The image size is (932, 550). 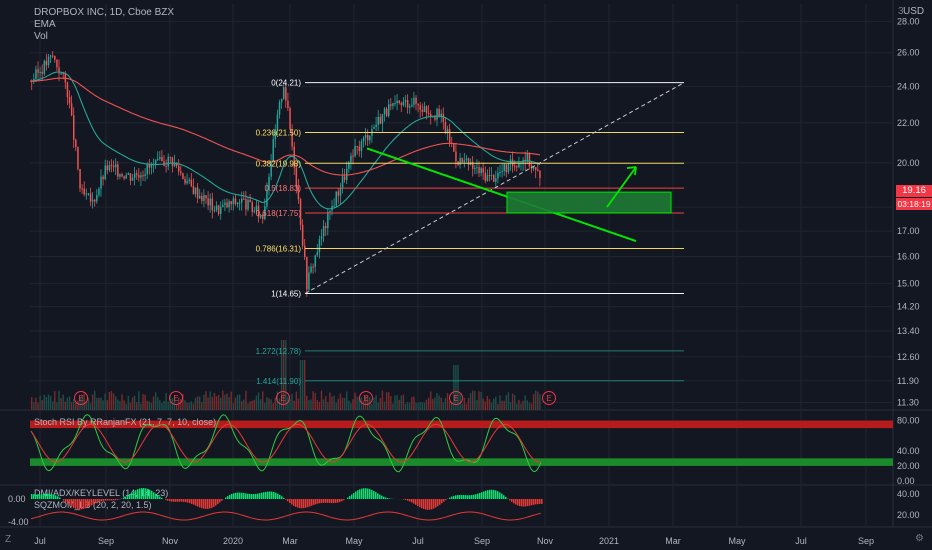 I want to click on x-tick-label: Sep, so click(x=106, y=541).